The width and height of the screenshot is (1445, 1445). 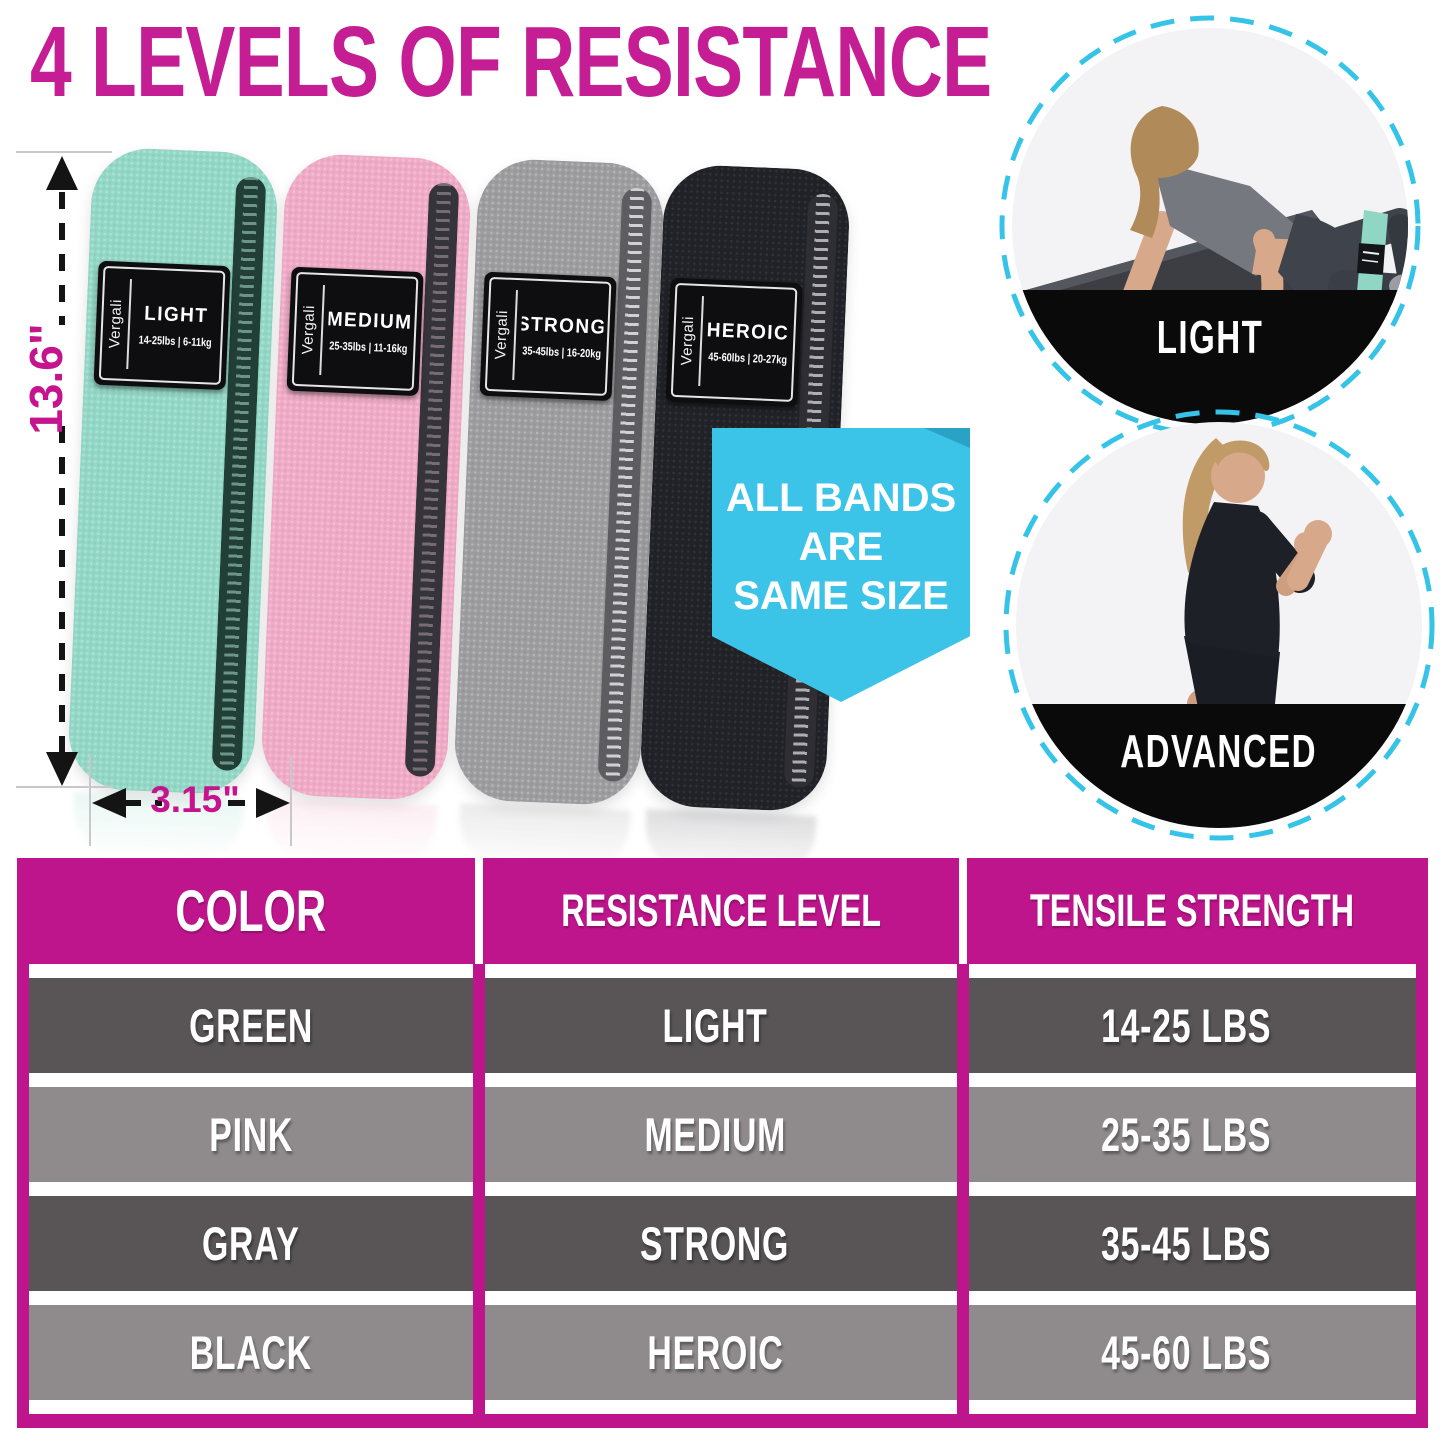 I want to click on height-dimension-label: 13.6", so click(x=46, y=379).